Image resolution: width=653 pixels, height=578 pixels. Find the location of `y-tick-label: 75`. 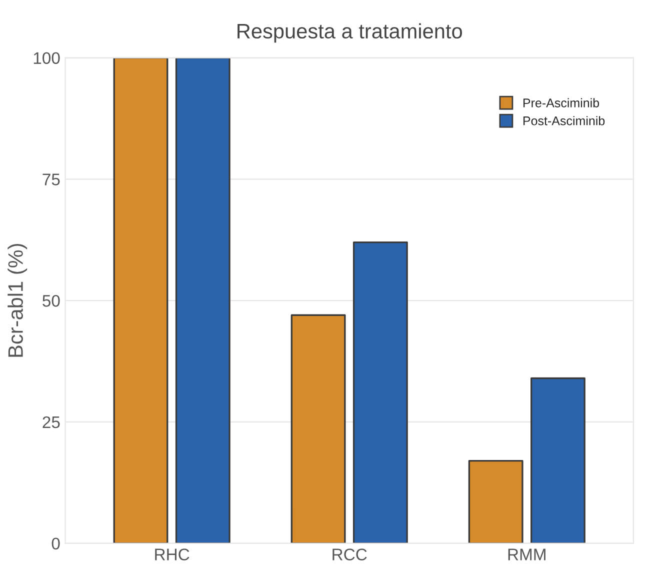

y-tick-label: 75 is located at coordinates (51, 180).